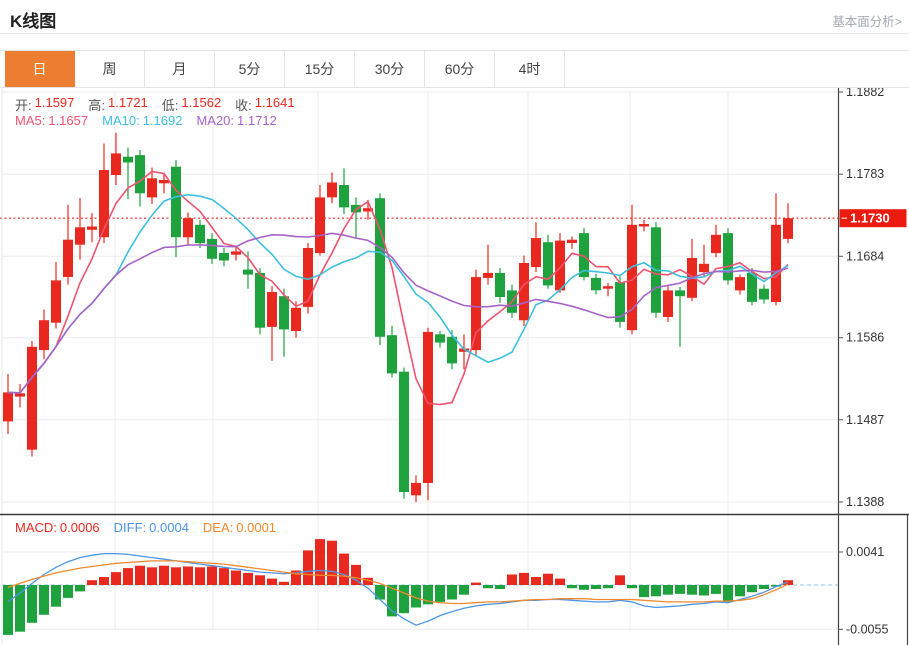 The width and height of the screenshot is (909, 645). I want to click on macd-label: MACD:, so click(36, 527).